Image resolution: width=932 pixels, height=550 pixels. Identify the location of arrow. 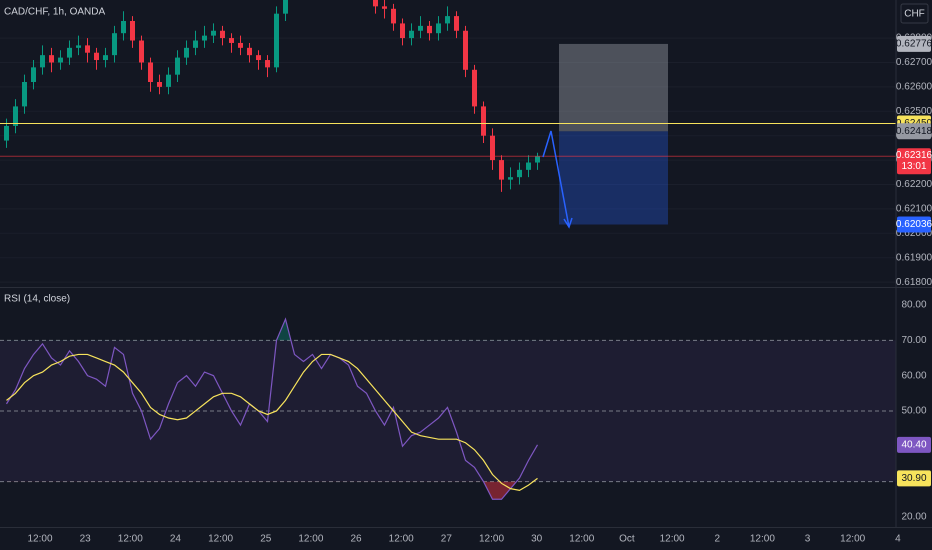
(556, 179).